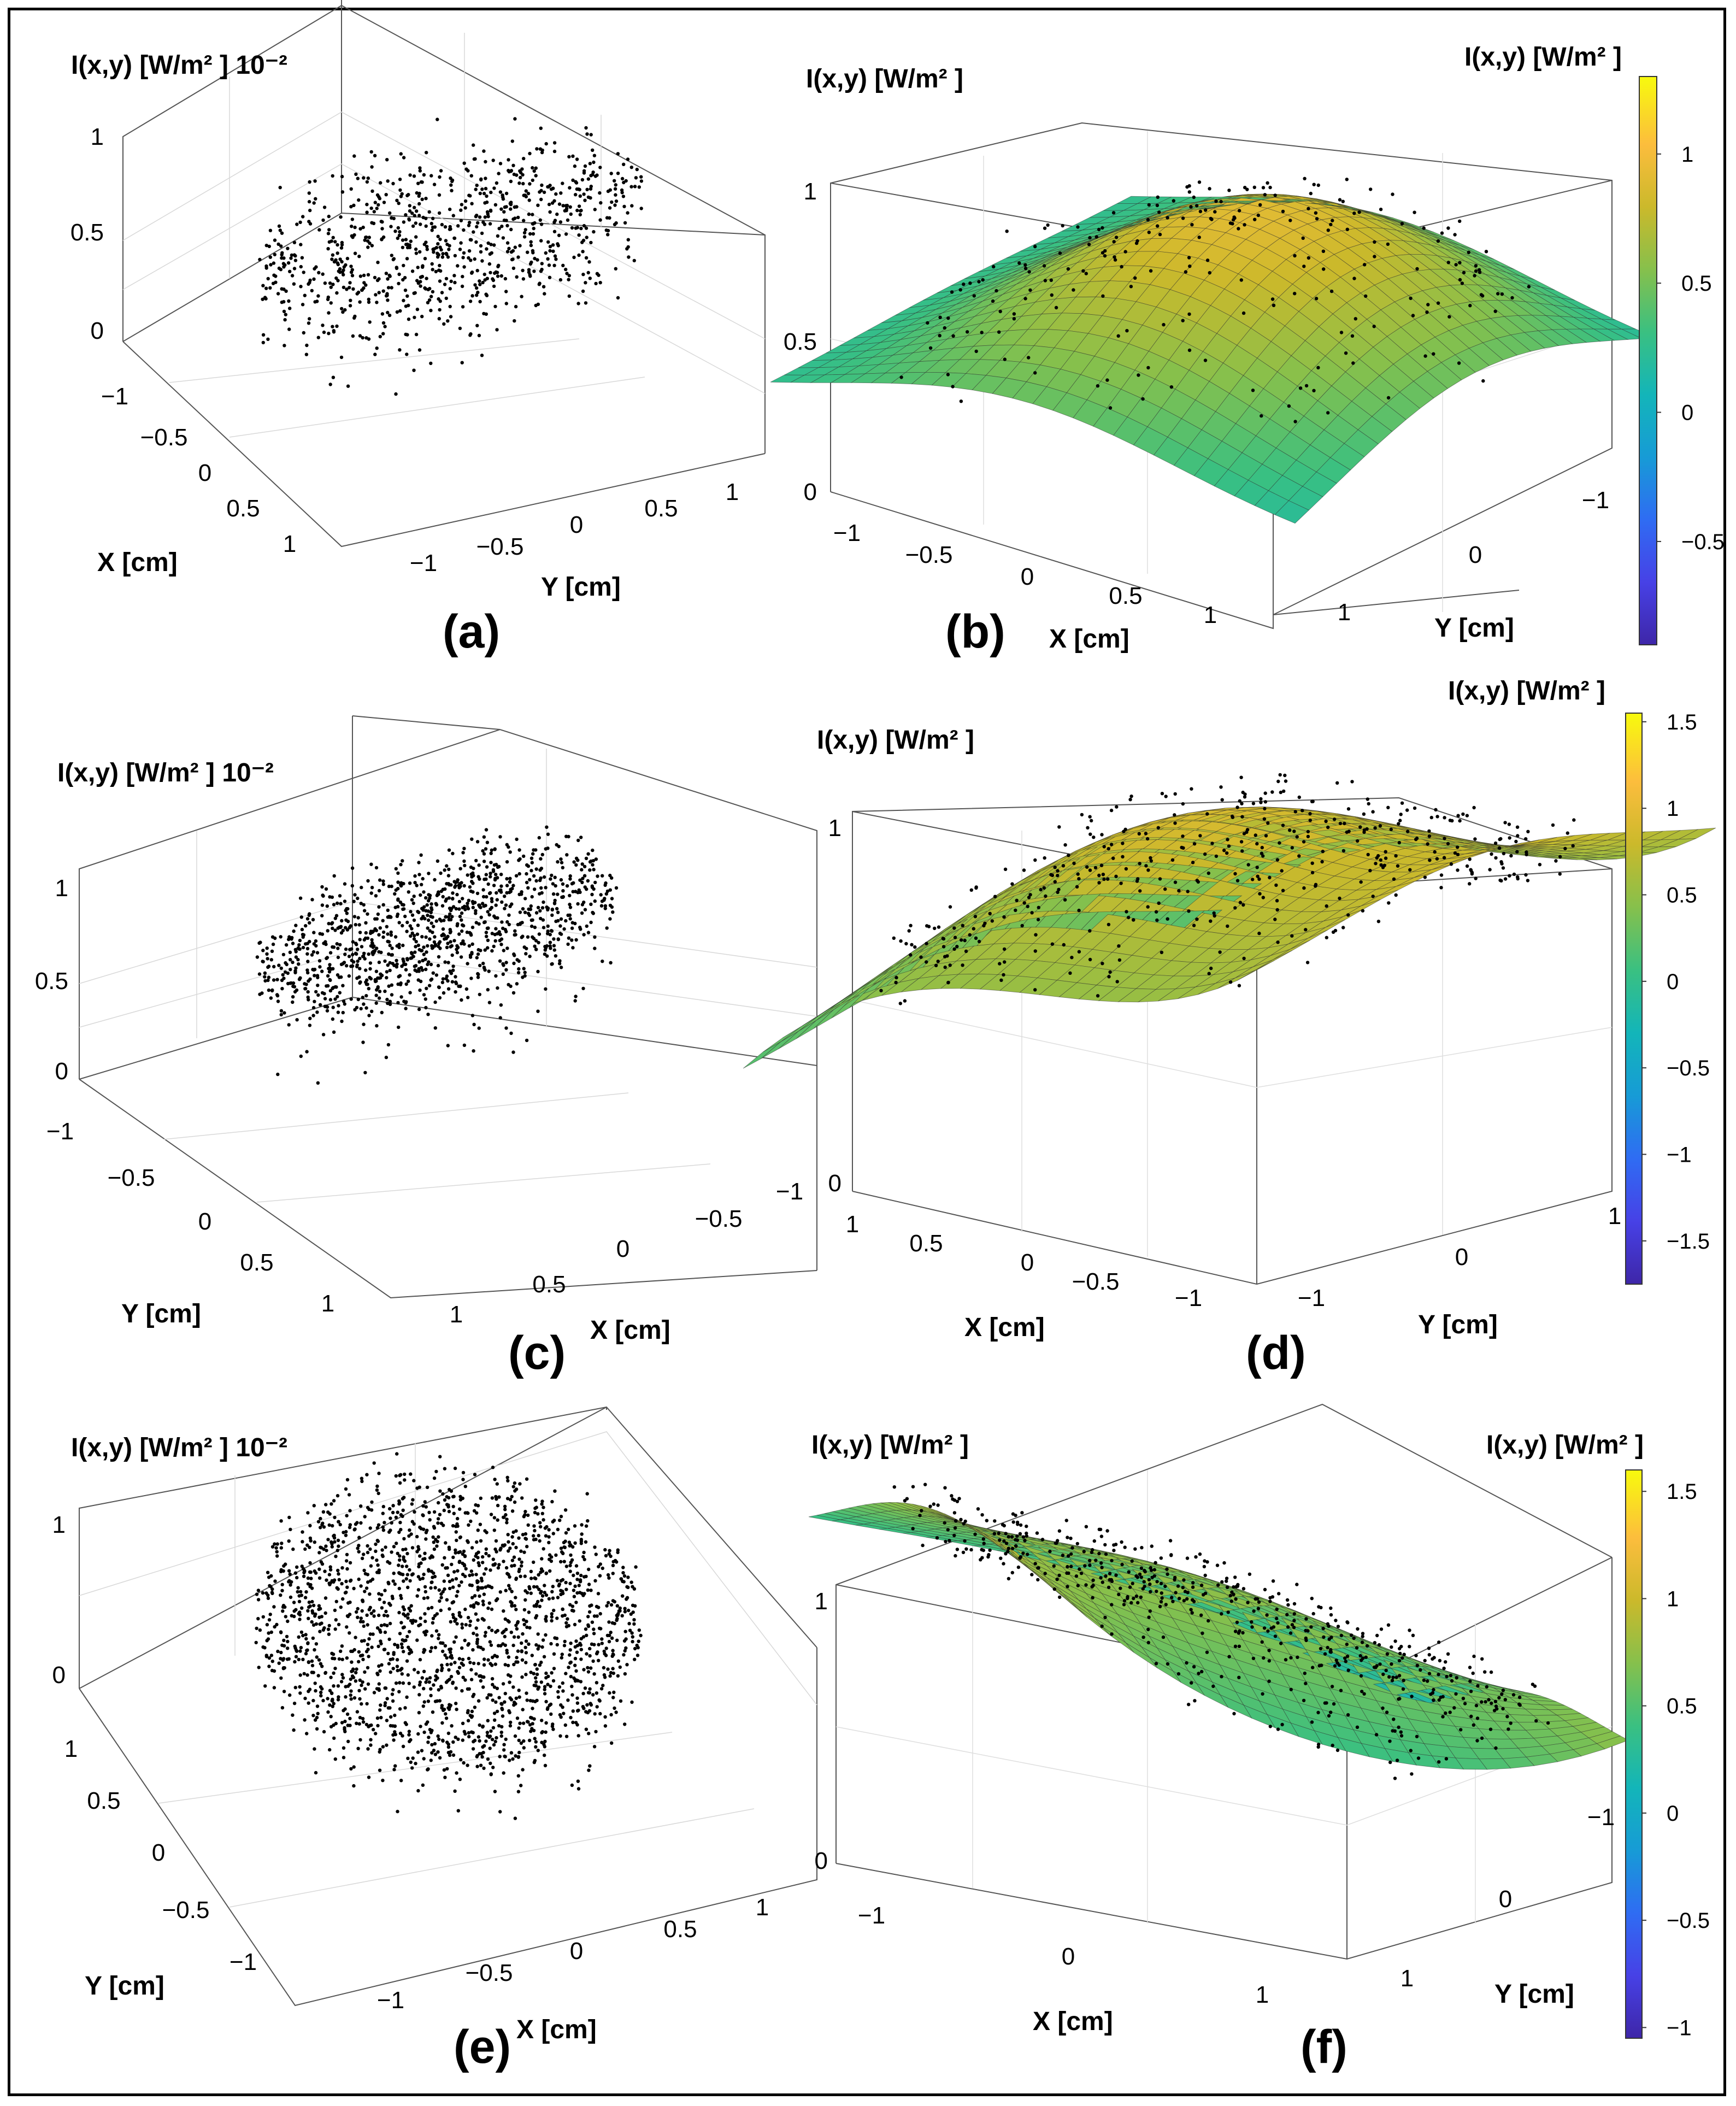 The width and height of the screenshot is (1736, 2106). What do you see at coordinates (549, 1284) in the screenshot?
I see `xtick-c-1: 0.5` at bounding box center [549, 1284].